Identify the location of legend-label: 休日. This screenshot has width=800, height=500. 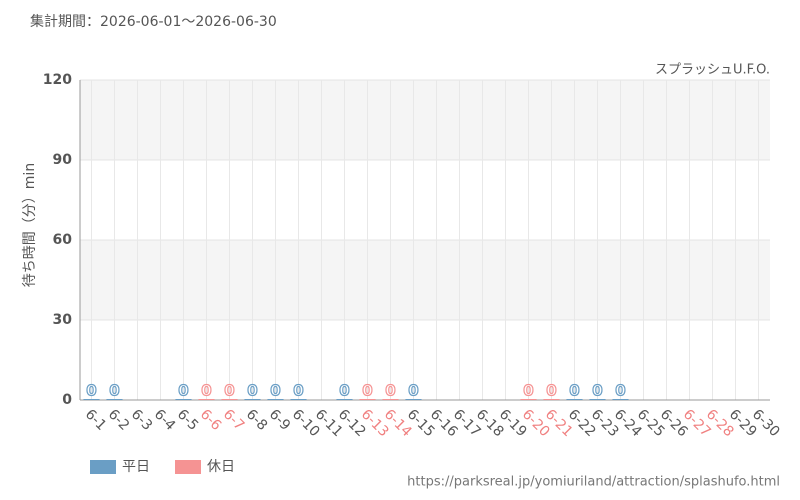
(221, 467).